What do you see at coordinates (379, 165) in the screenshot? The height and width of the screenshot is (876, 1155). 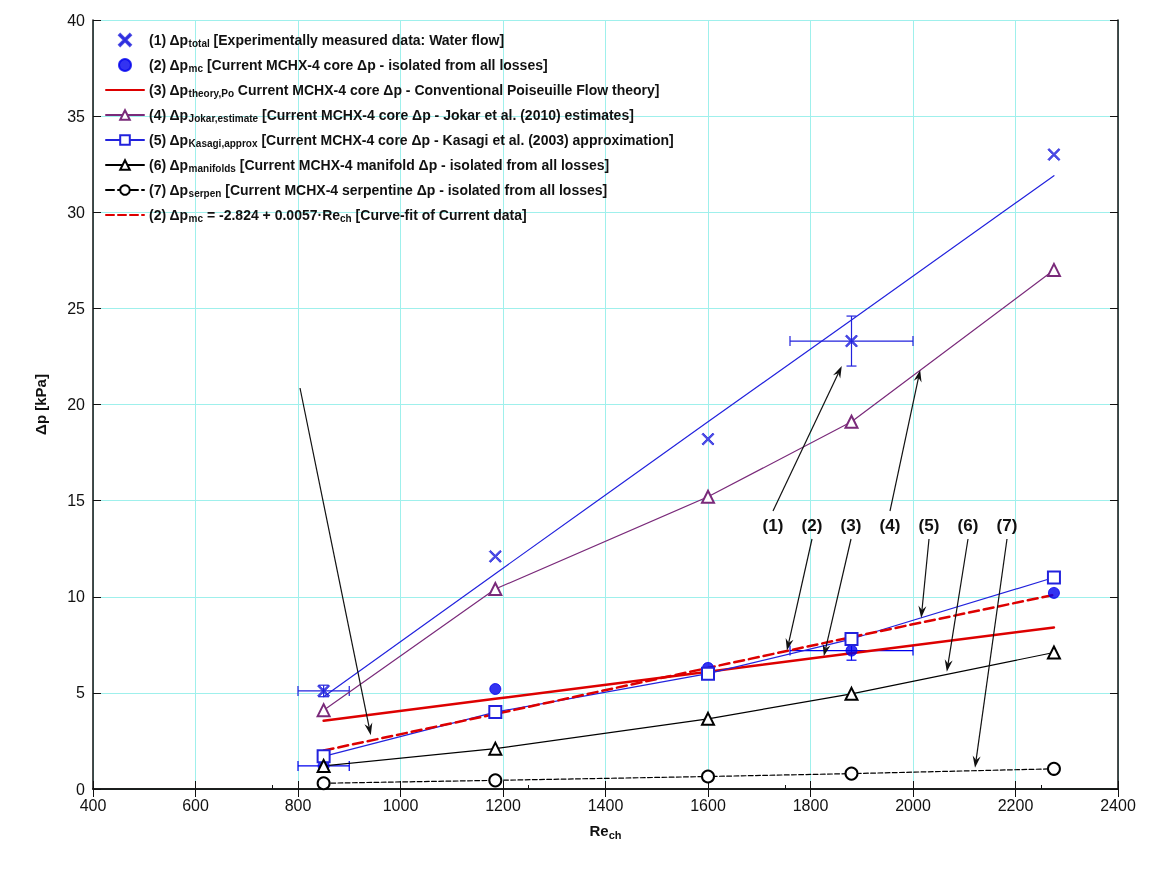 I see `legend-label: (6) Δpmanifolds [Current MCHX-4 manifold Δp - isolated from all losses]` at bounding box center [379, 165].